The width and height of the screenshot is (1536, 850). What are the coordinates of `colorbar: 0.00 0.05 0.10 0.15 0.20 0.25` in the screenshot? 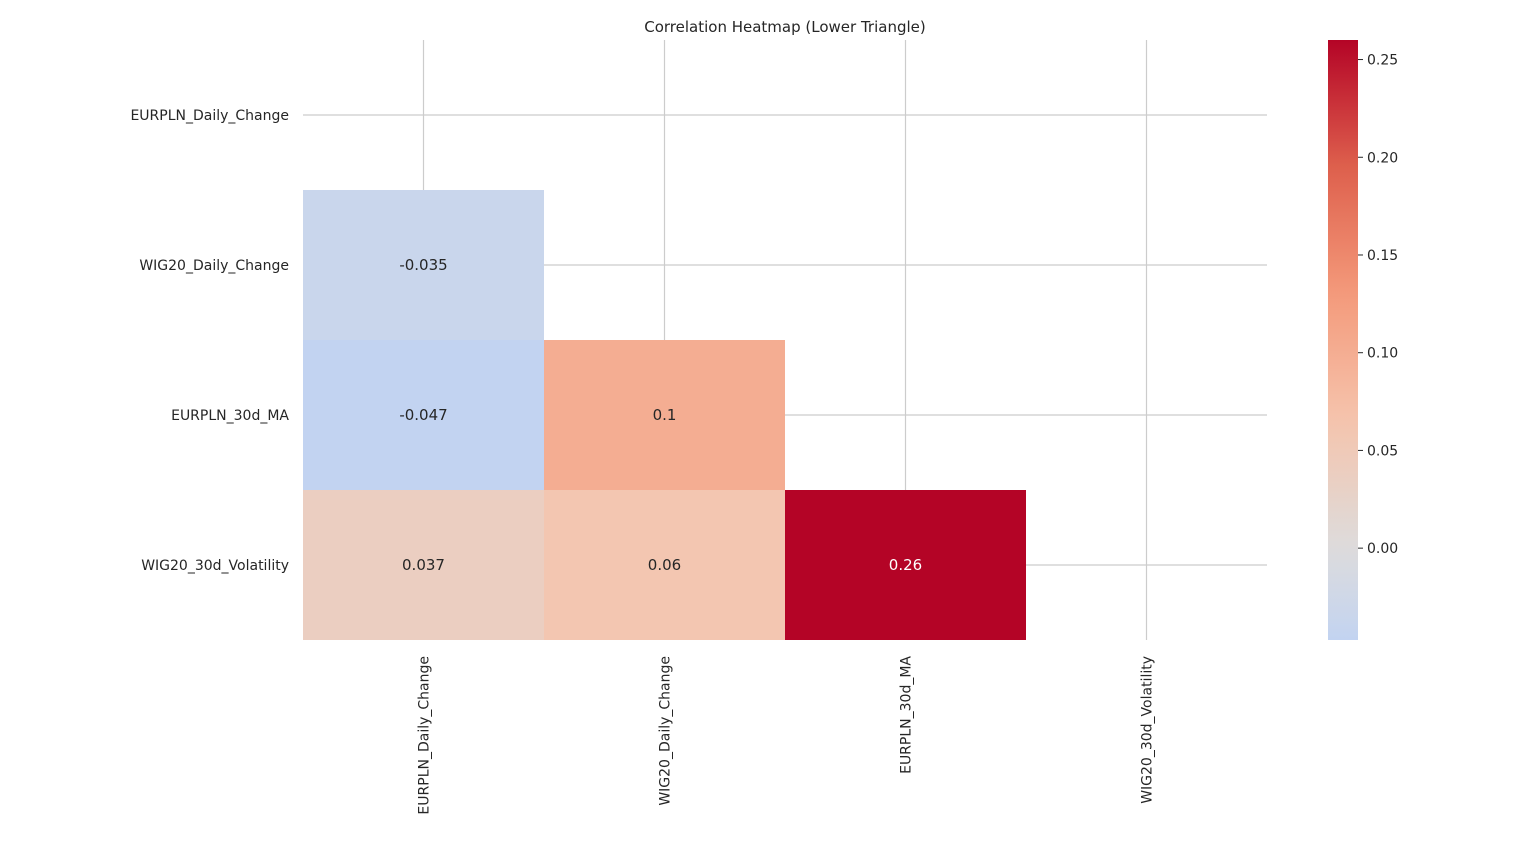 It's located at (1363, 340).